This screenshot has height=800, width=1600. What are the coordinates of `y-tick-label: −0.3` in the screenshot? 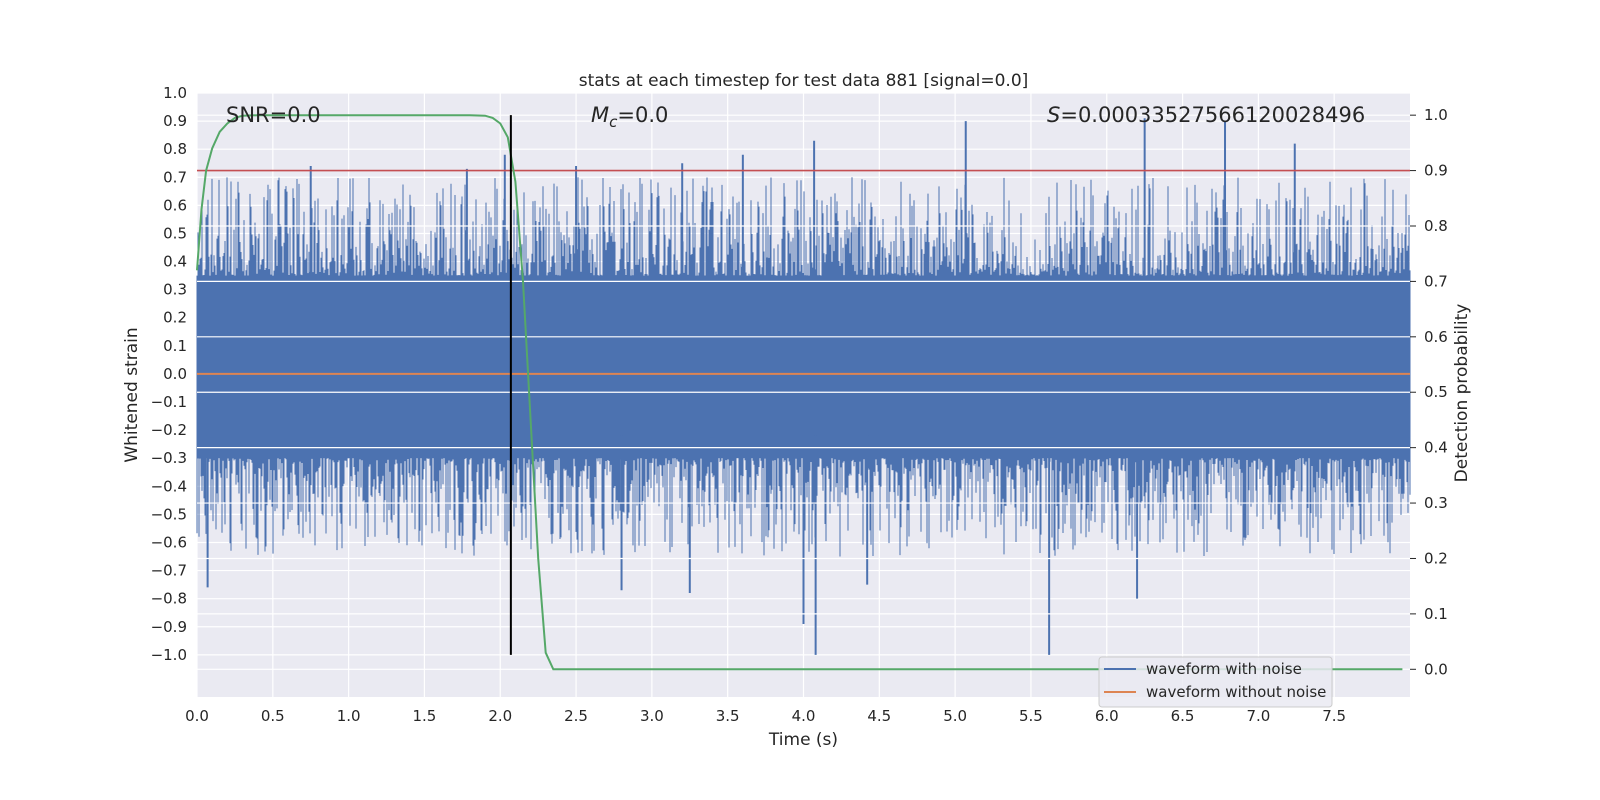 It's located at (169, 458).